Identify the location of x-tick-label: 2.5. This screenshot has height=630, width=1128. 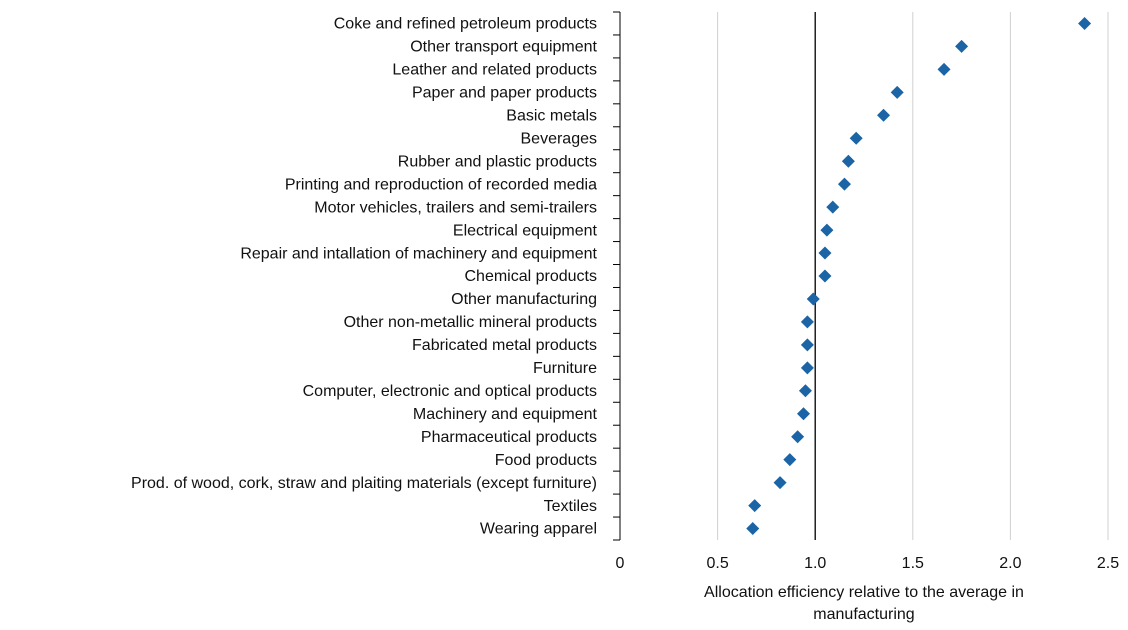
(1108, 563).